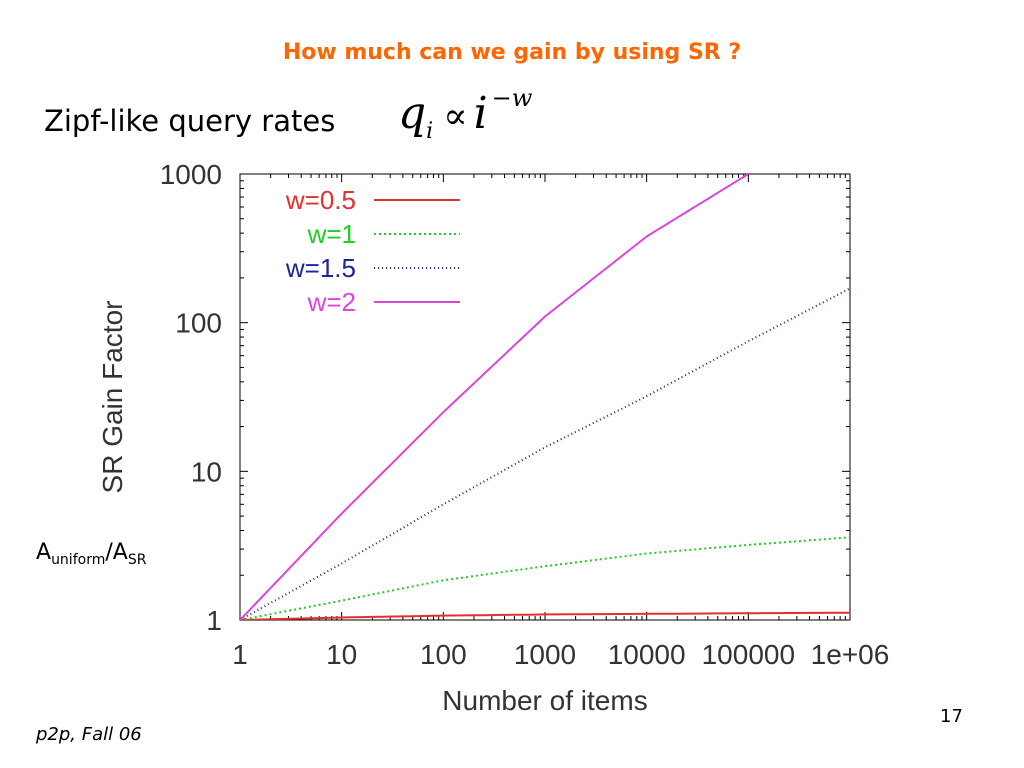 The image size is (1024, 768). What do you see at coordinates (191, 174) in the screenshot?
I see `y-tick-label: 1000` at bounding box center [191, 174].